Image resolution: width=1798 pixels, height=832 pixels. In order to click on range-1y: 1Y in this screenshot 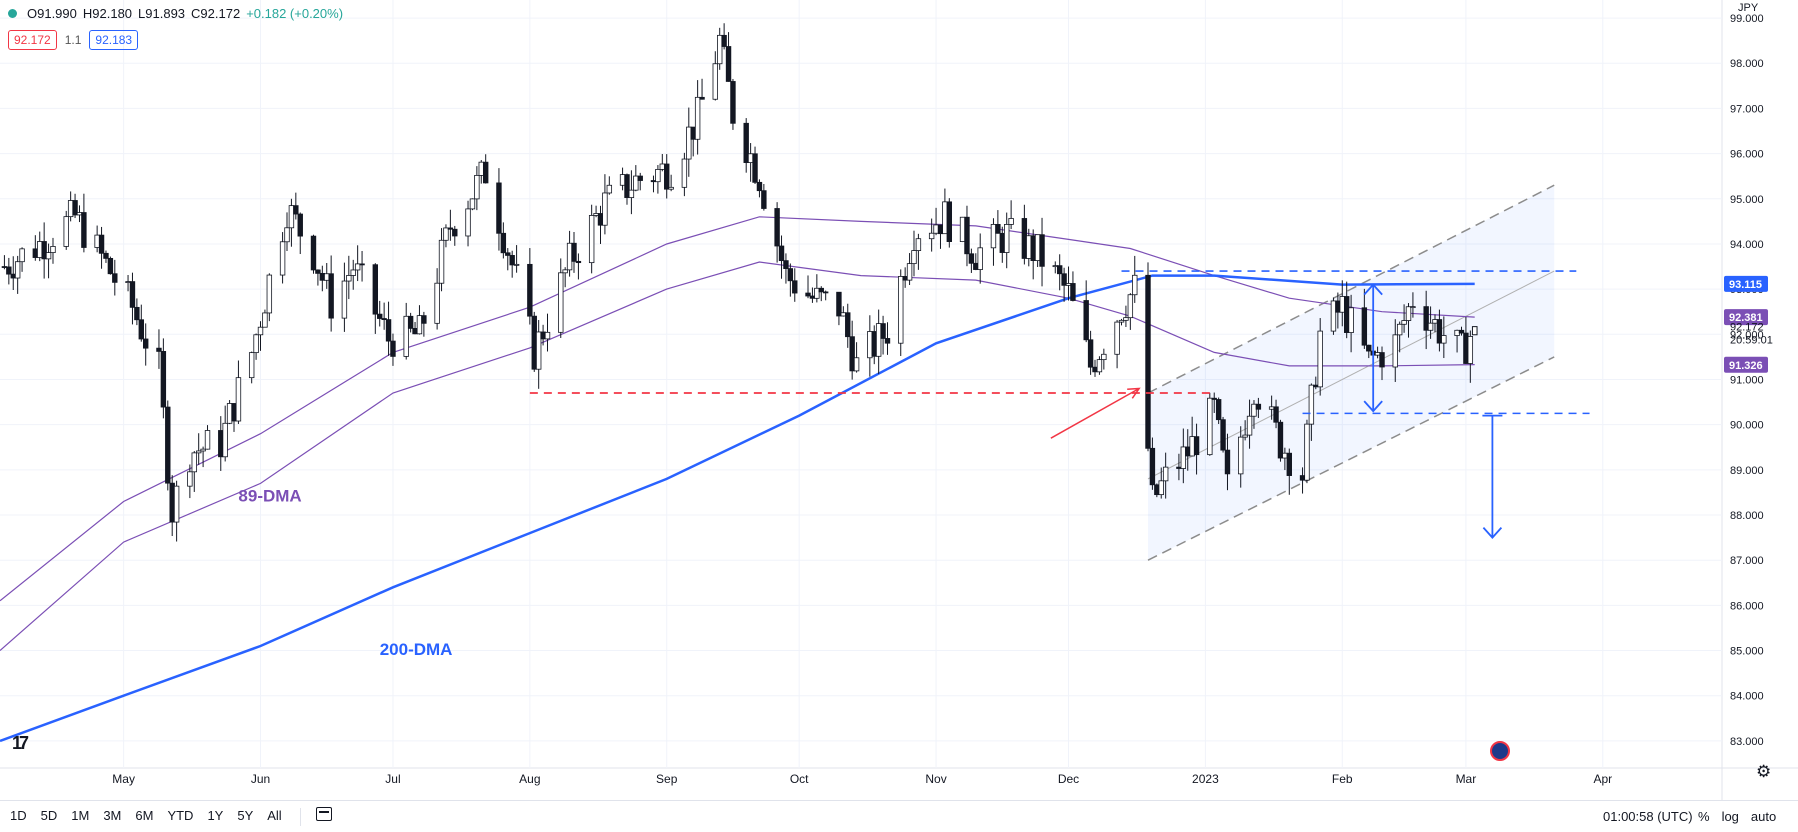, I will do `click(215, 815)`.